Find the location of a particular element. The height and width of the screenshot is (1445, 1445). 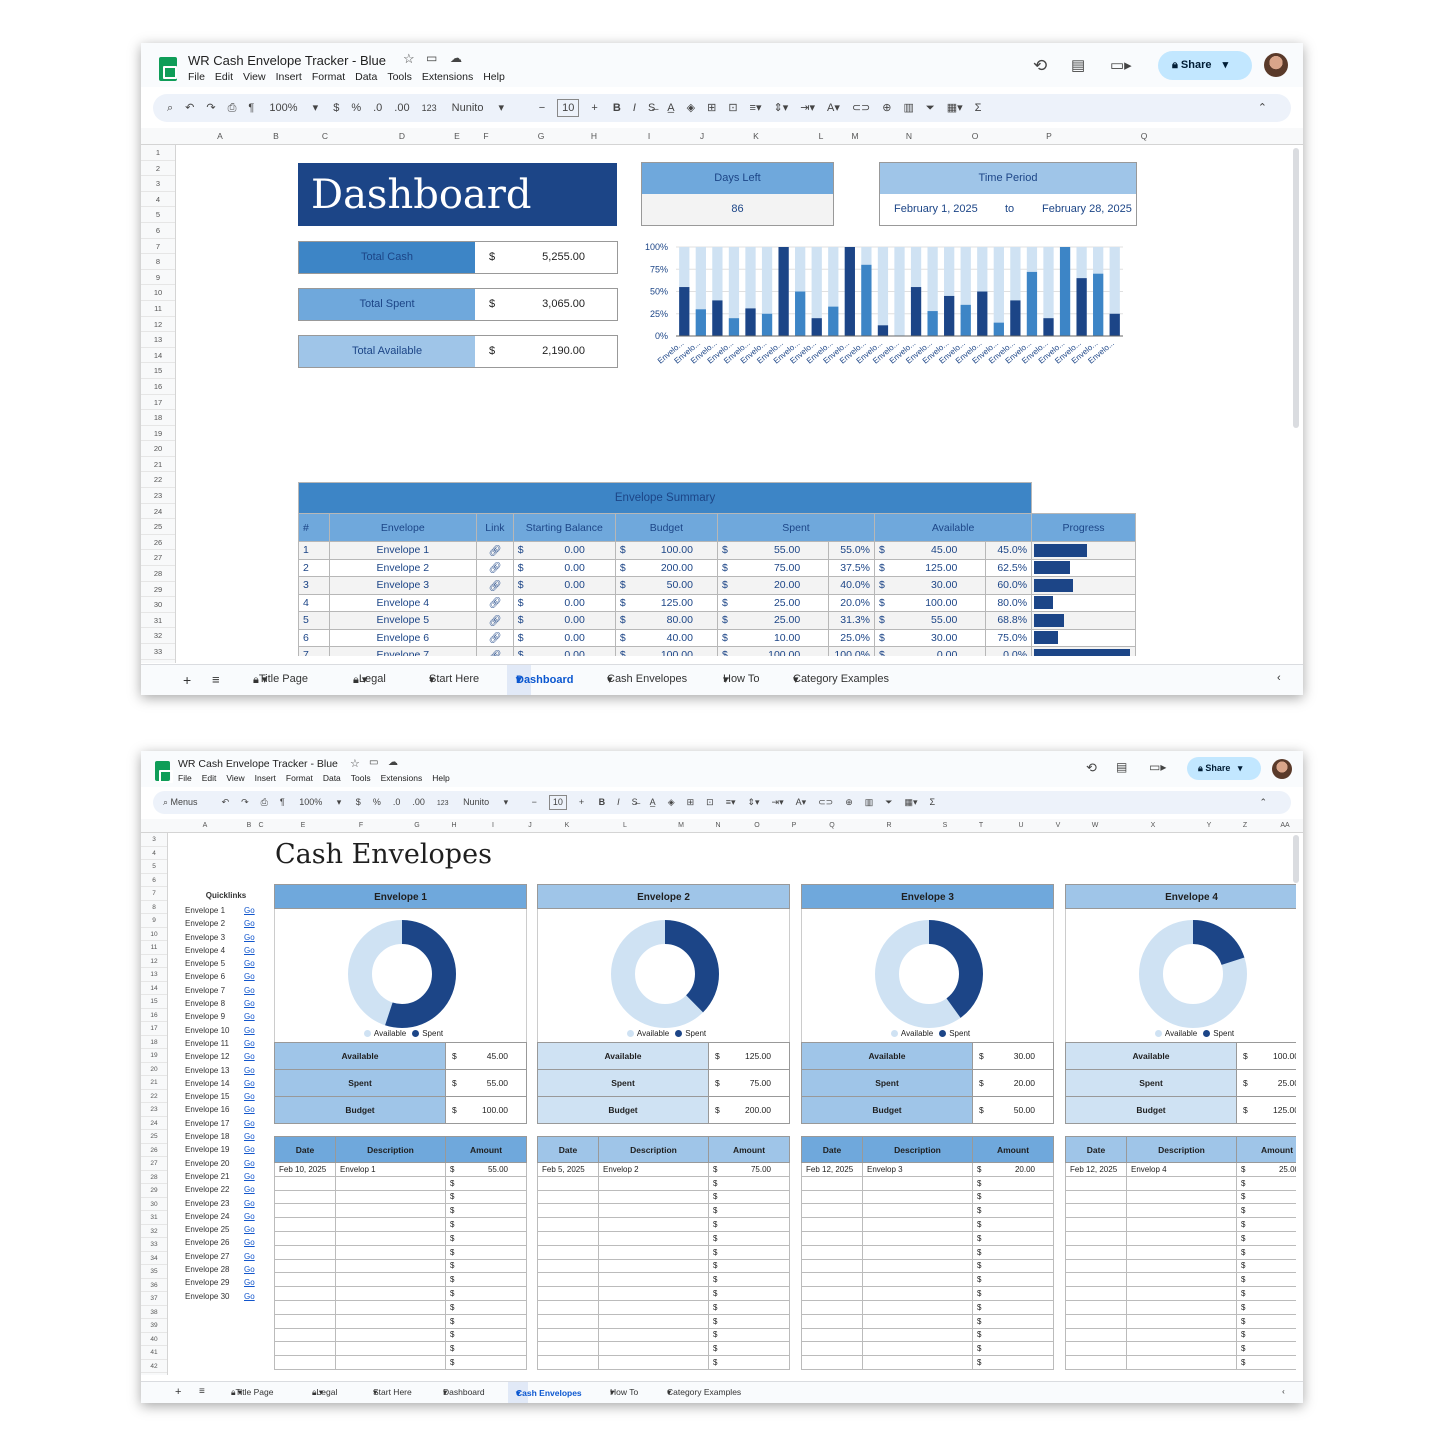

column-header: S is located at coordinates (945, 825).